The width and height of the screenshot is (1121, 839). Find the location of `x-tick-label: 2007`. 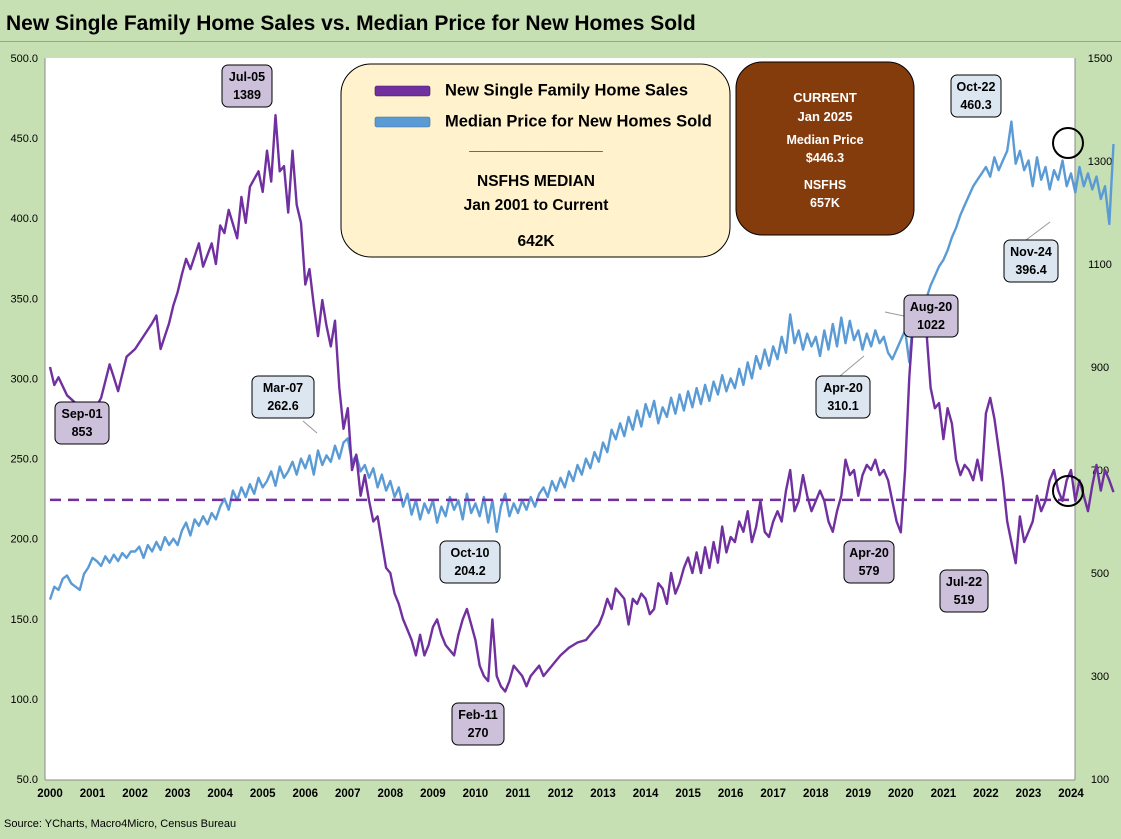

x-tick-label: 2007 is located at coordinates (348, 794).